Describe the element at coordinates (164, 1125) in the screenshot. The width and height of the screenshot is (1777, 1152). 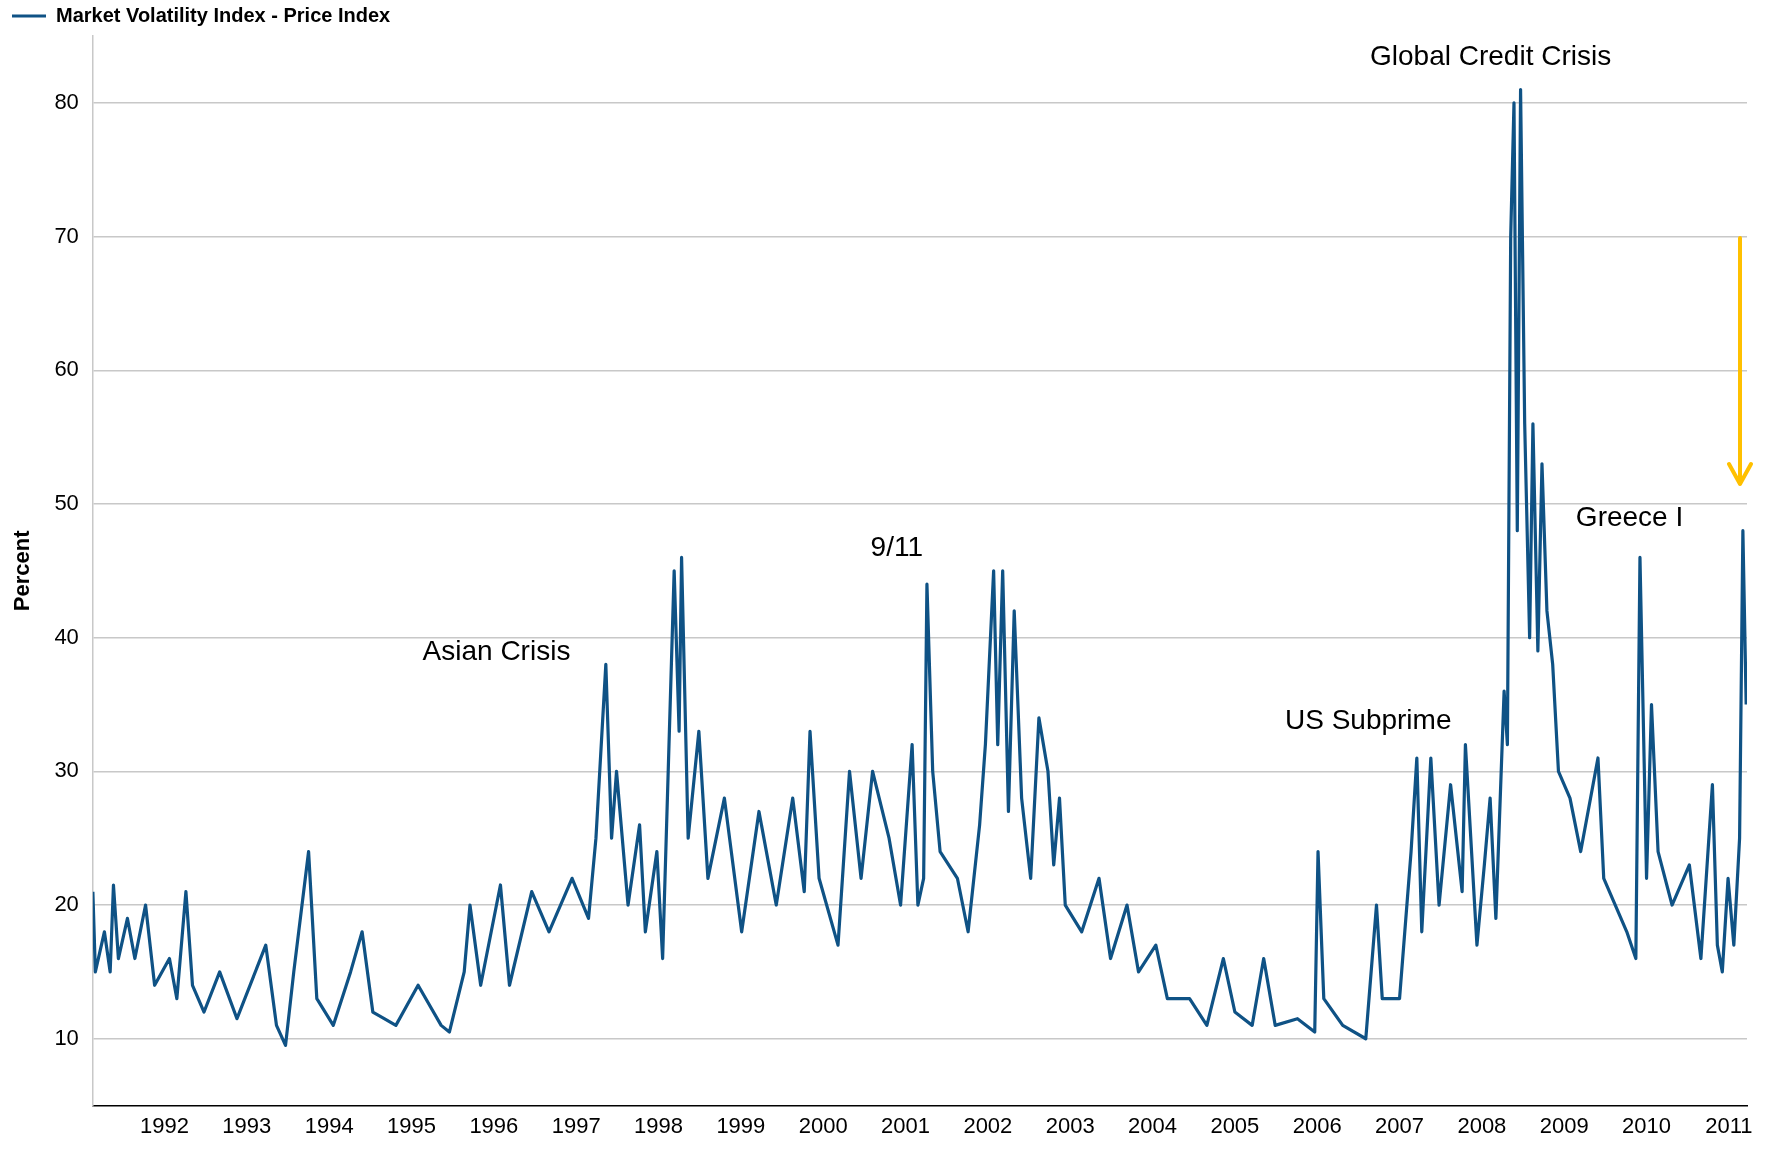
I see `x-tick-label: 1992` at that location.